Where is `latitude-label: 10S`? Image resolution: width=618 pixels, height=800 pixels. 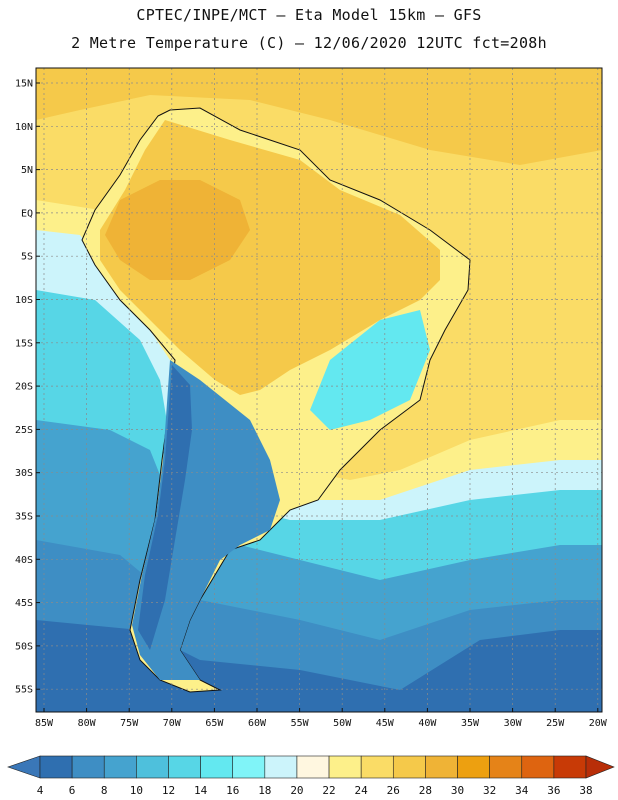
latitude-label: 10S is located at coordinates (24, 300).